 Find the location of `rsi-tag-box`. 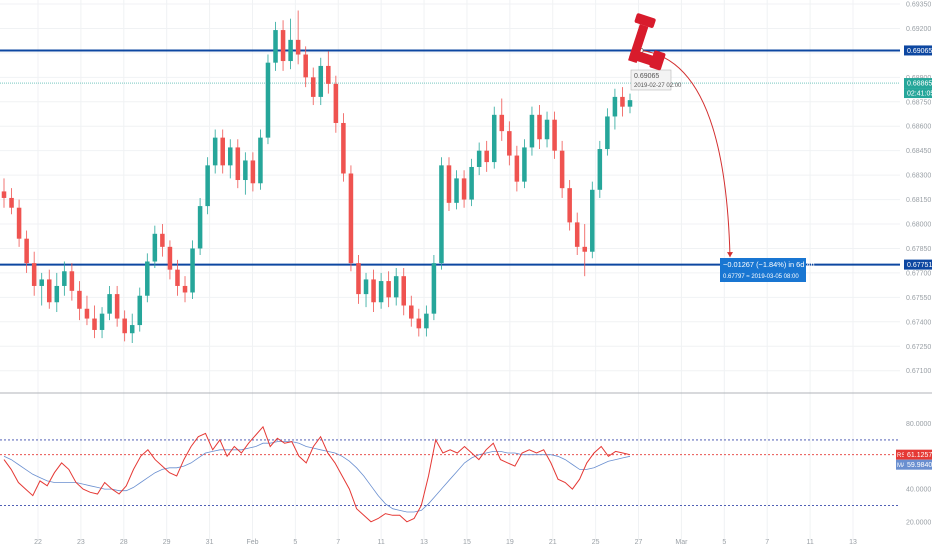

rsi-tag-box is located at coordinates (900, 454).